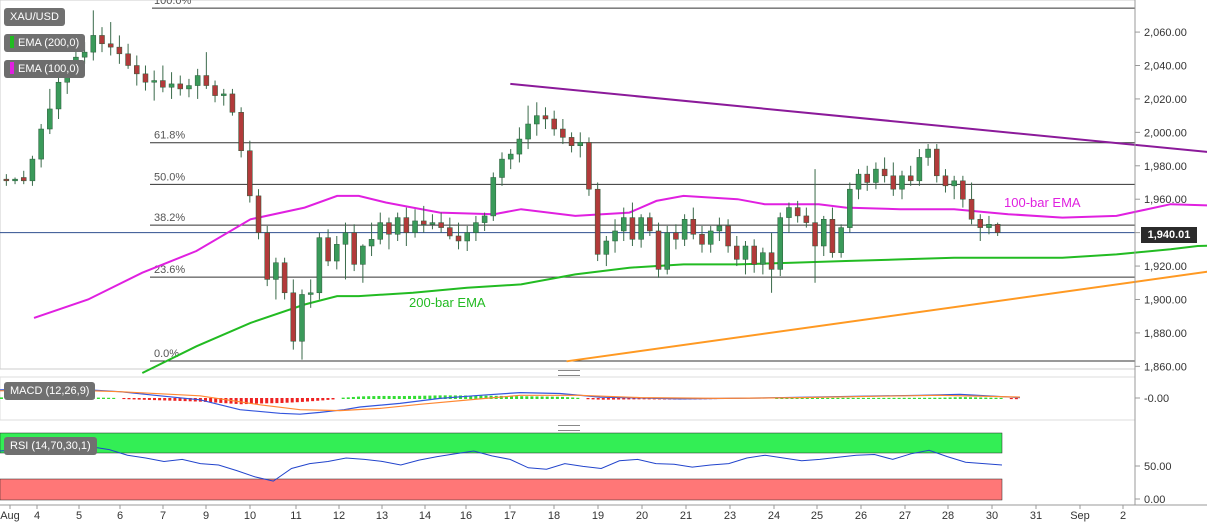  What do you see at coordinates (501, 463) in the screenshot?
I see `rsi-line` at bounding box center [501, 463].